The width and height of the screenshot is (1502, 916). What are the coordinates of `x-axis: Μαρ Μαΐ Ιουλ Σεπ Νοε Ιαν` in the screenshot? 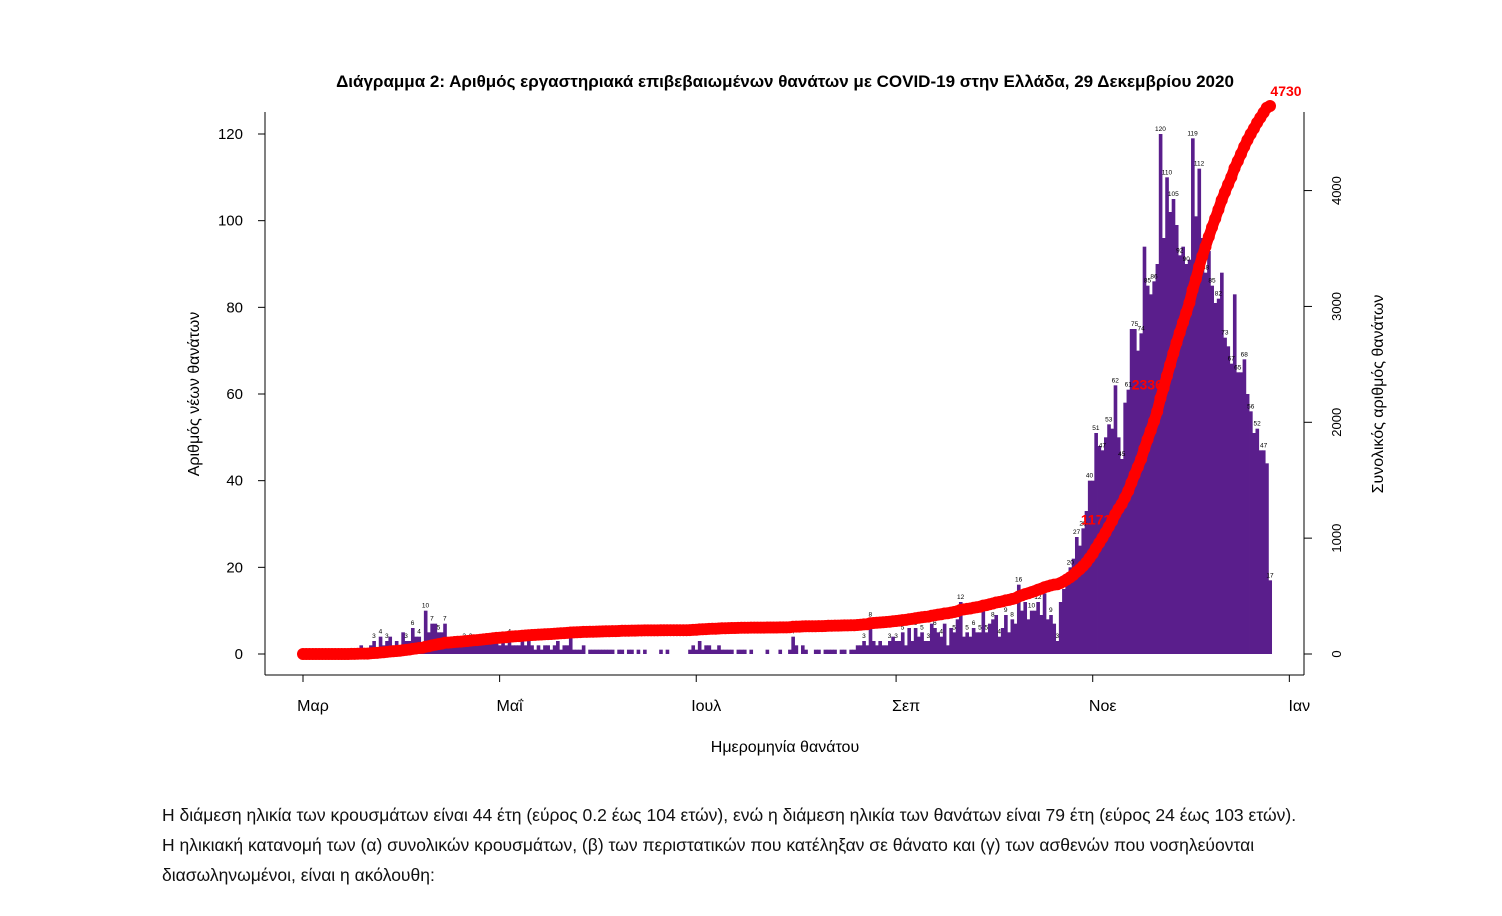 It's located at (803, 695).